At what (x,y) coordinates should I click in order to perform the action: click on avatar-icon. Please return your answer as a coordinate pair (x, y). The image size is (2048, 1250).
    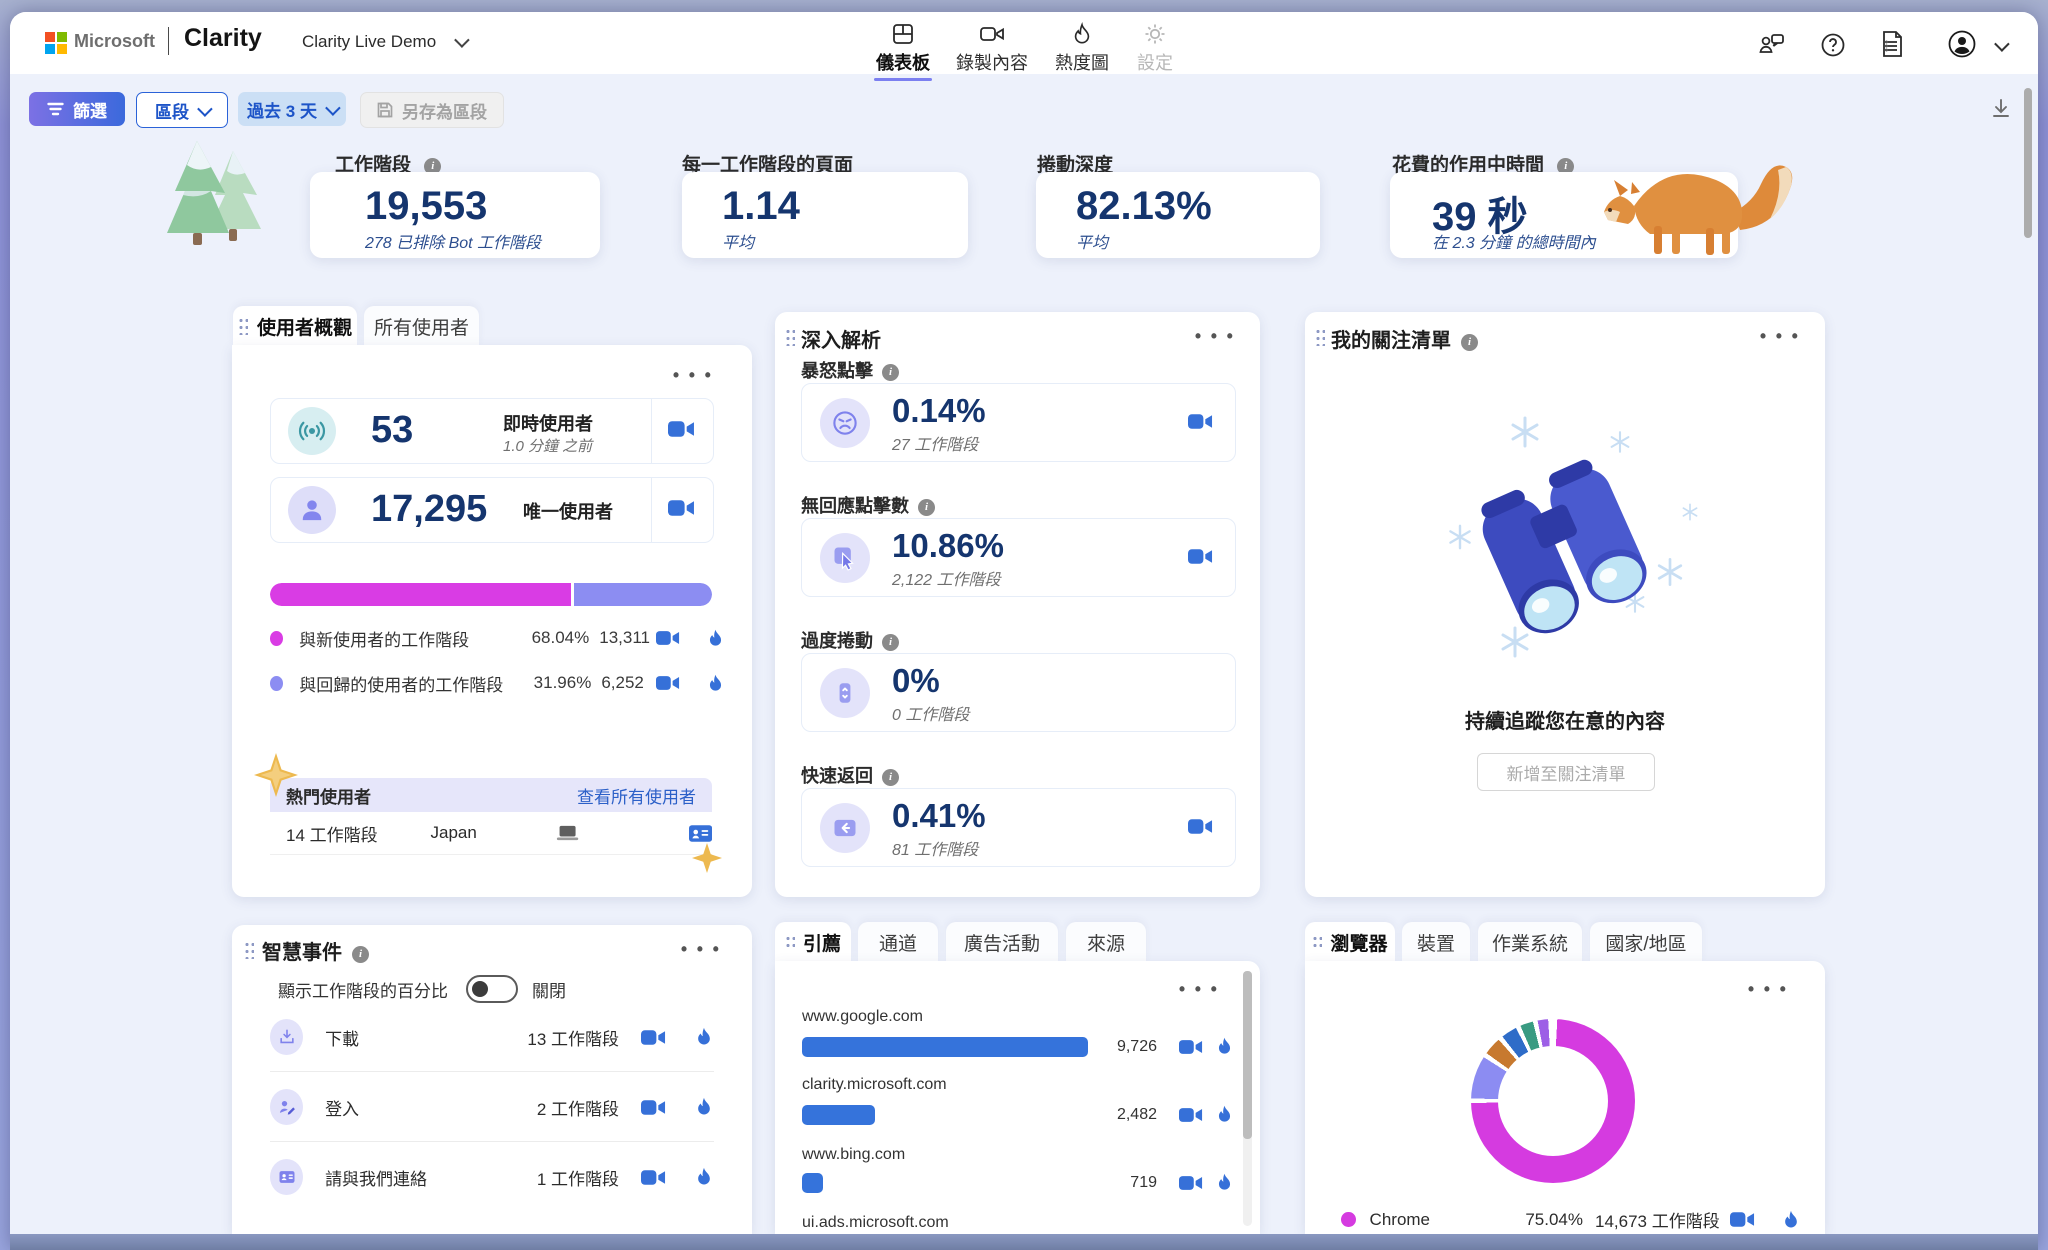
    Looking at the image, I should click on (1962, 44).